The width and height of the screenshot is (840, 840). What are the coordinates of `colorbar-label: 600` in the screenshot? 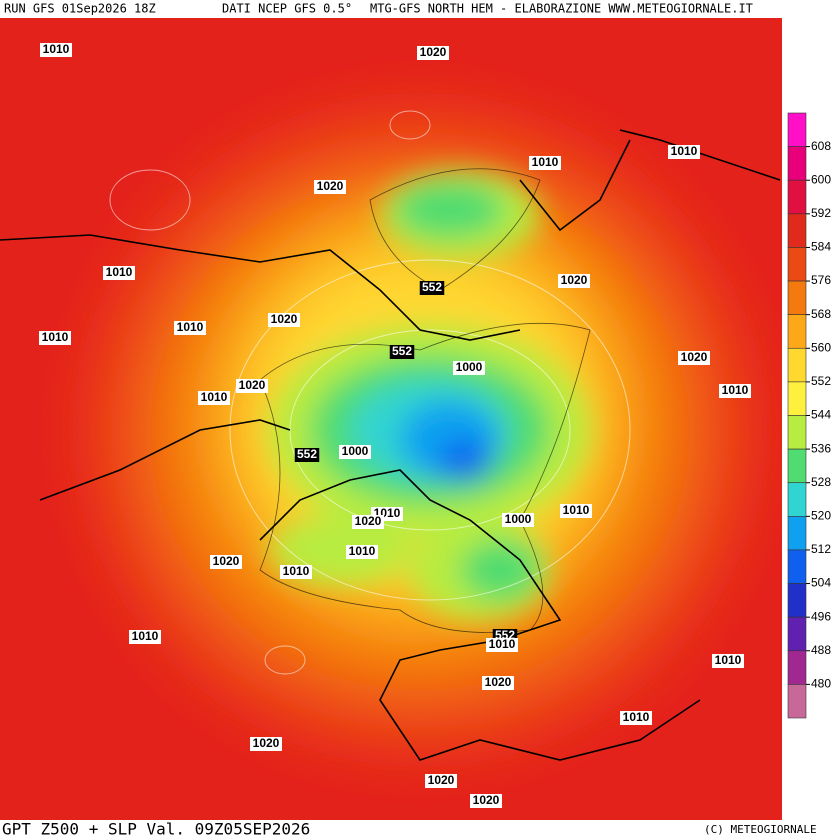 It's located at (821, 179).